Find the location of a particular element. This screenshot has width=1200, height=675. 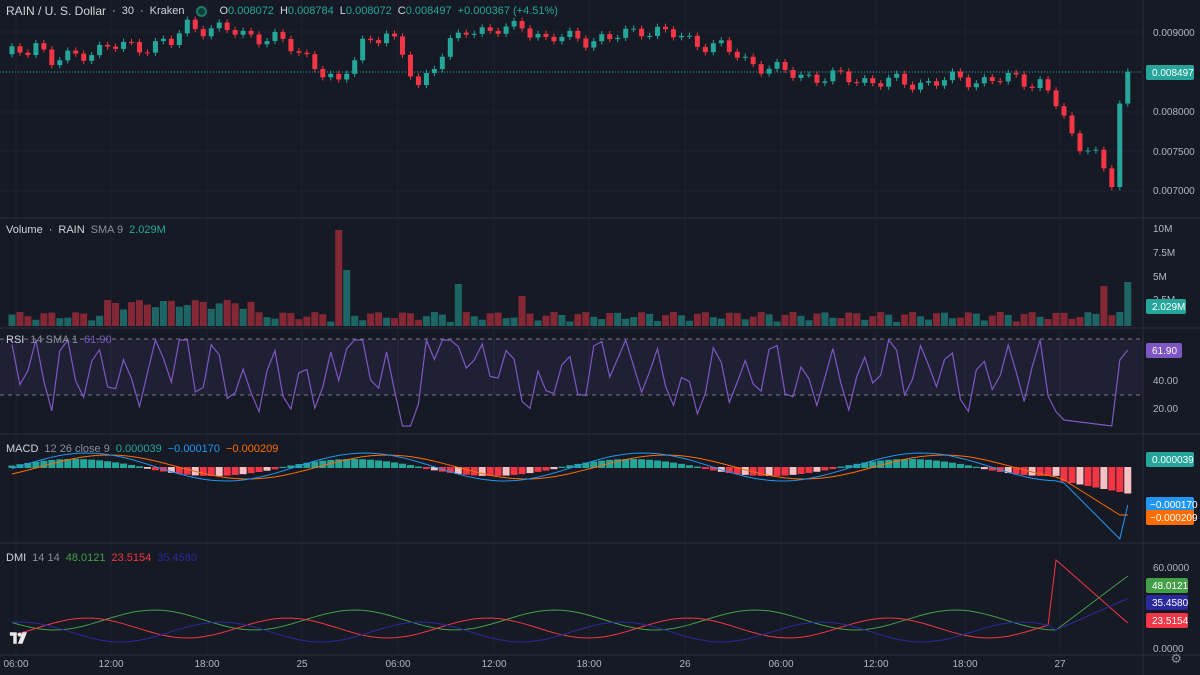

exchange: Kraken is located at coordinates (167, 11).